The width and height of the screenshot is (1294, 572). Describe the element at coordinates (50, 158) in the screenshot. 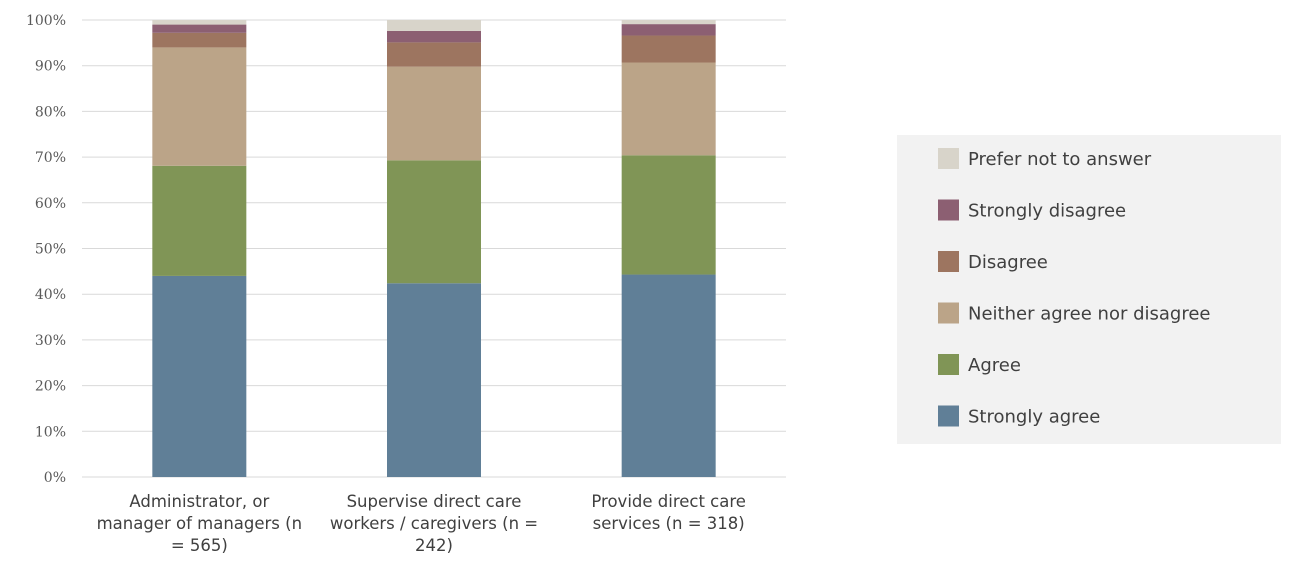

I see `y-tick-label: 70%` at that location.